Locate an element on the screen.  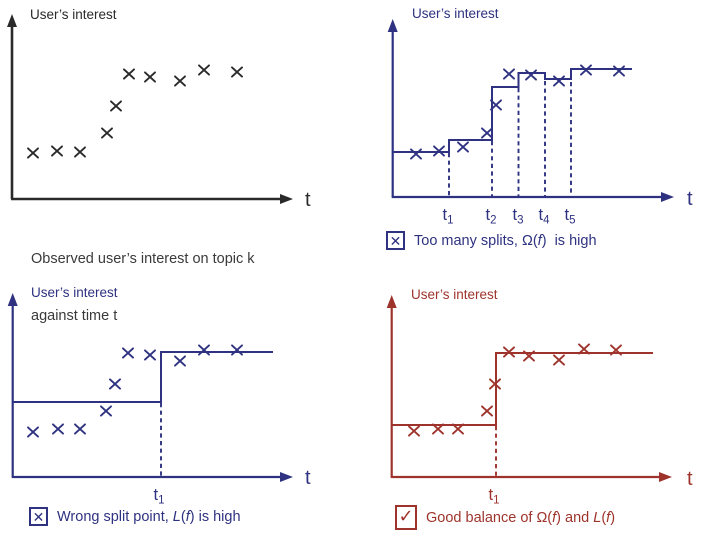
caption-line-1: Observed user’s interest on topic k is located at coordinates (143, 259).